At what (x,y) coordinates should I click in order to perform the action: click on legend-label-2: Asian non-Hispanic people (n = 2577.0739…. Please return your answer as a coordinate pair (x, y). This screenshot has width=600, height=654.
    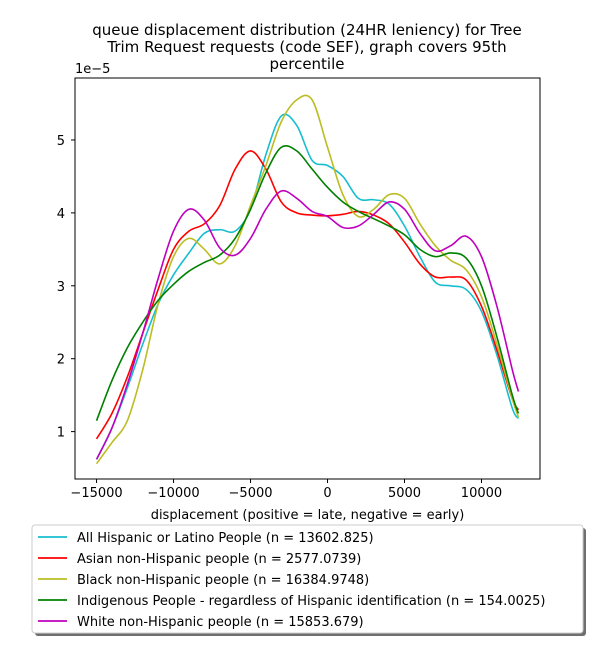
    Looking at the image, I should click on (219, 559).